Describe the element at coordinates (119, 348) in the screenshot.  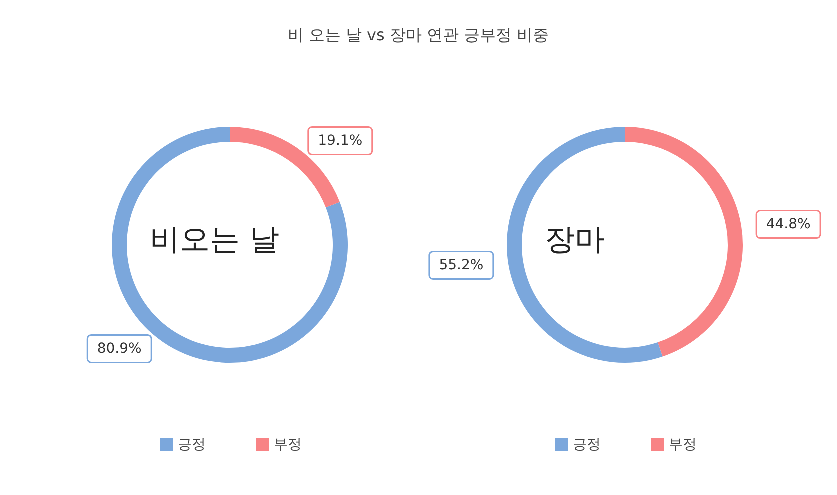
I see `data-label: 80.9%` at that location.